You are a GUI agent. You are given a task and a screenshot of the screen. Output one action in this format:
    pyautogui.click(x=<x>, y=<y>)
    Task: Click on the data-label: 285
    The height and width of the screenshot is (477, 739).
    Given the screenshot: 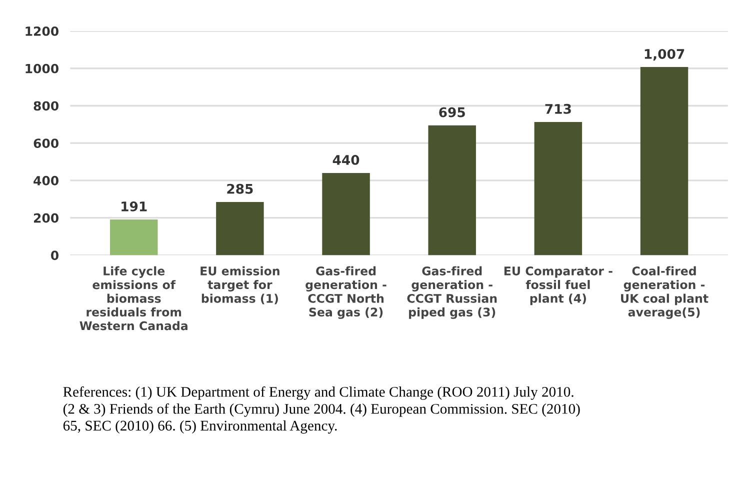 What is the action you would take?
    pyautogui.click(x=240, y=189)
    